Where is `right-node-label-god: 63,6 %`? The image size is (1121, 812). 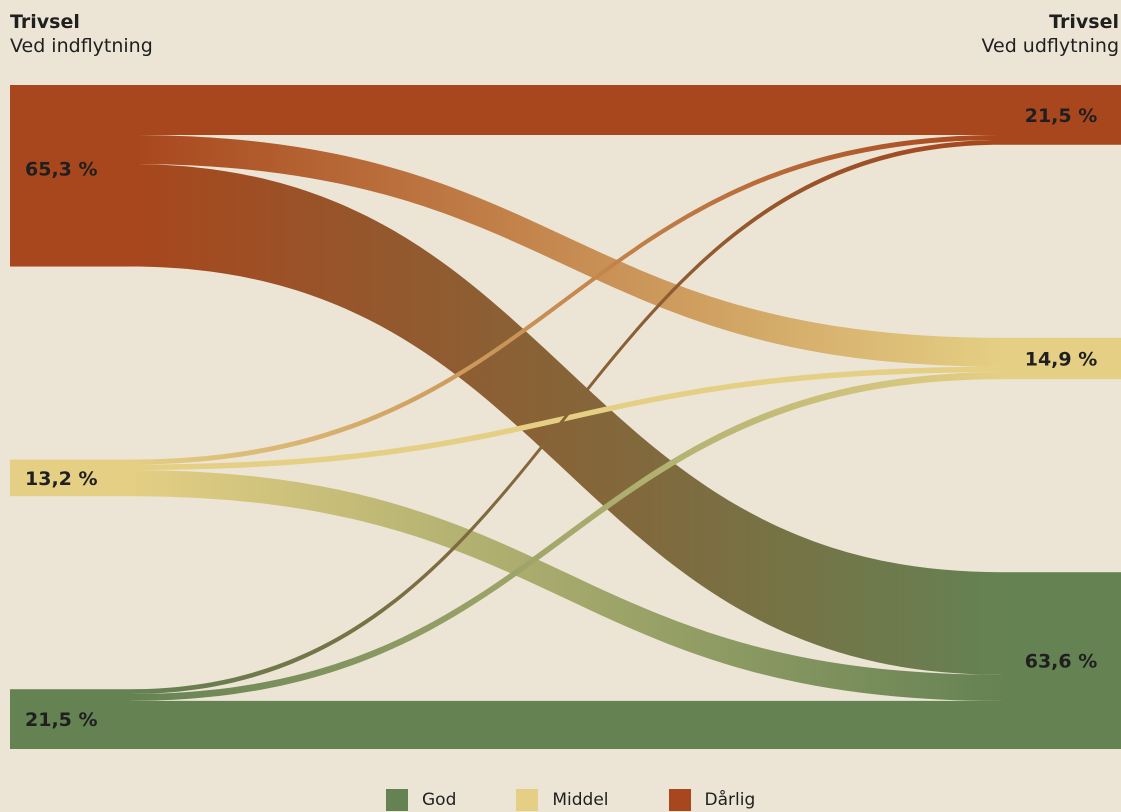 right-node-label-god: 63,6 % is located at coordinates (1061, 662).